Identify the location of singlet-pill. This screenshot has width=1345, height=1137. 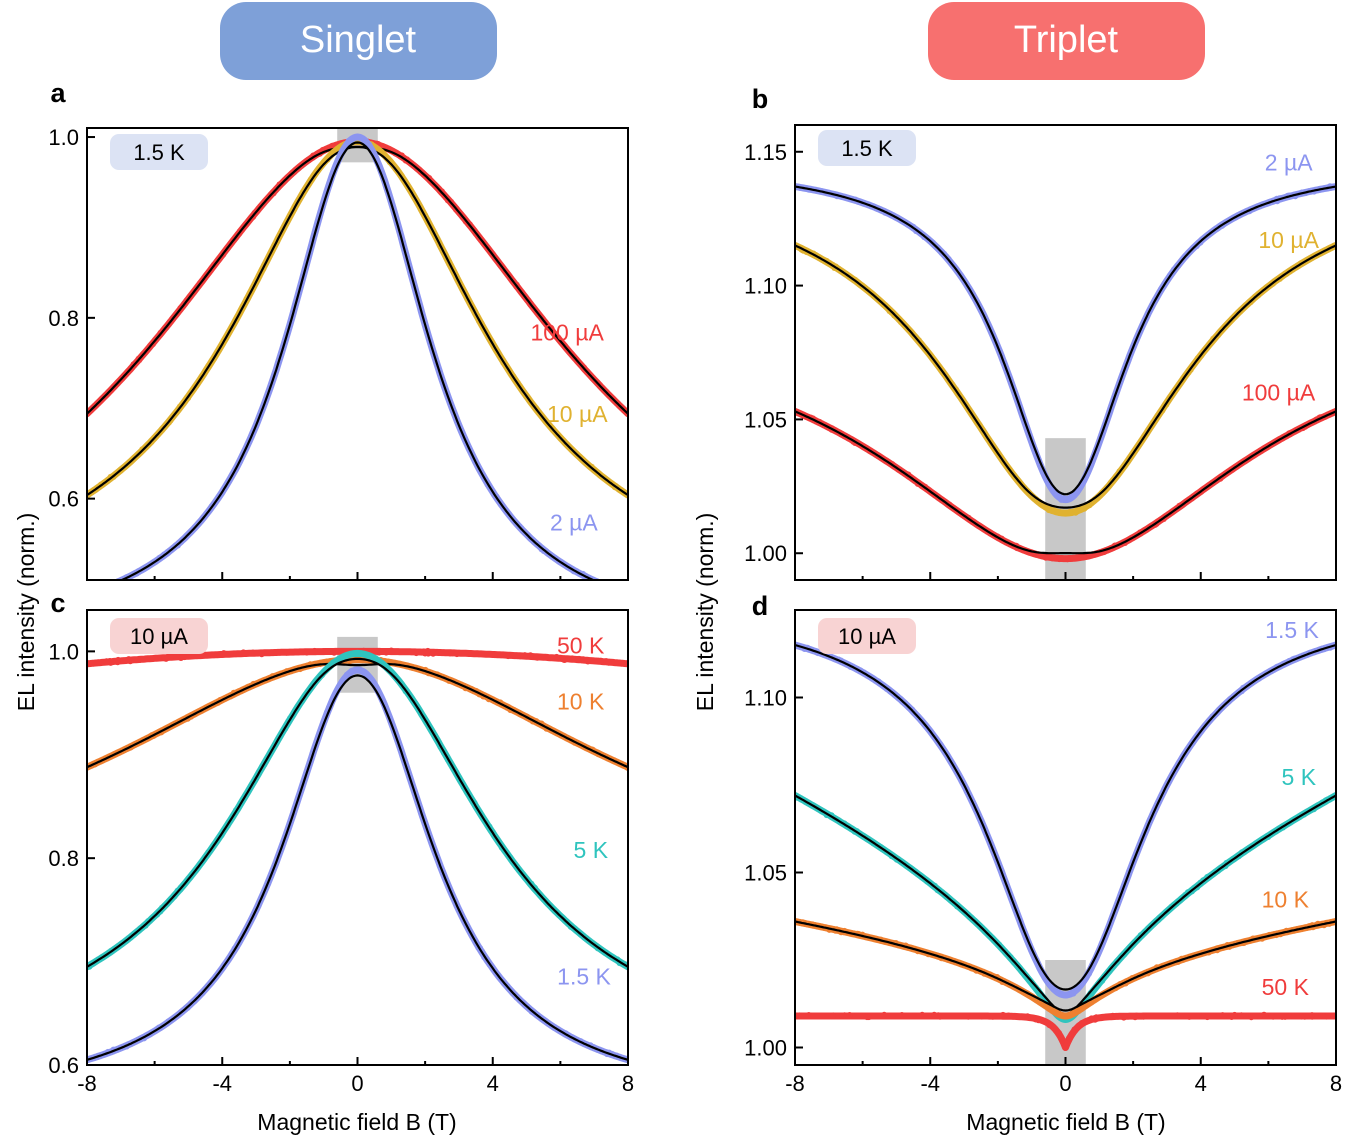
(358, 41).